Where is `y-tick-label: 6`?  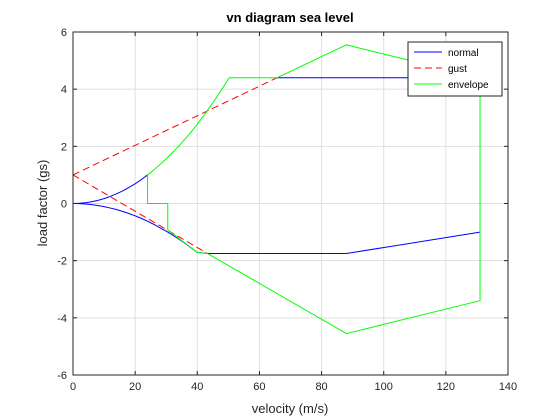 y-tick-label: 6 is located at coordinates (64, 33).